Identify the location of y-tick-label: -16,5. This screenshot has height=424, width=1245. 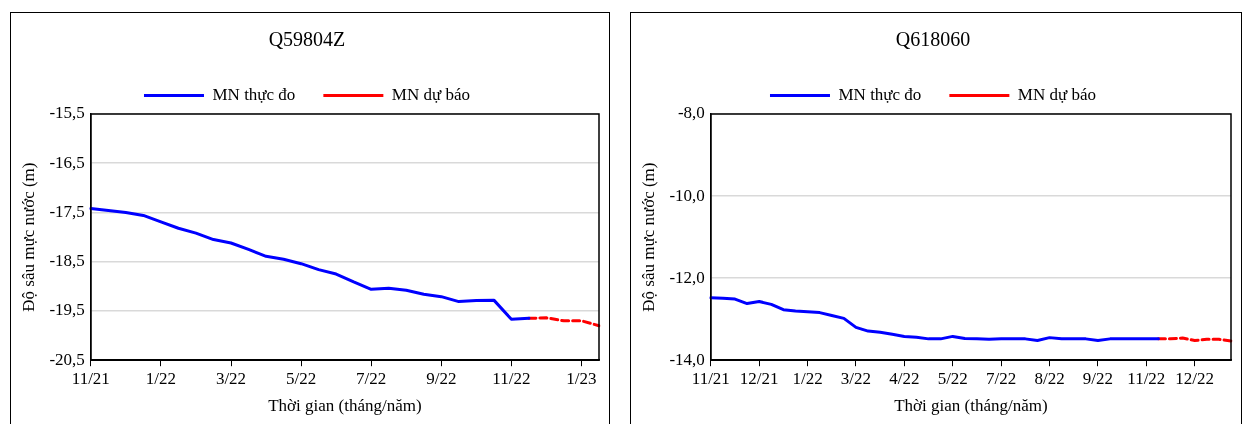
(67, 162).